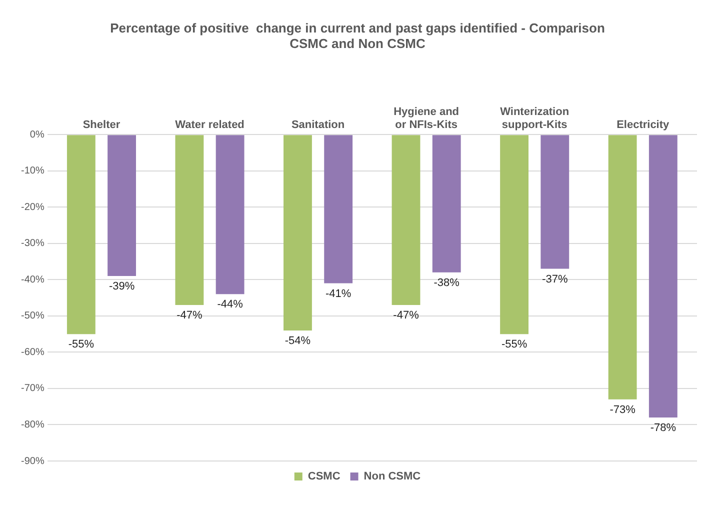  What do you see at coordinates (32, 207) in the screenshot?
I see `y-tick-label: -20%` at bounding box center [32, 207].